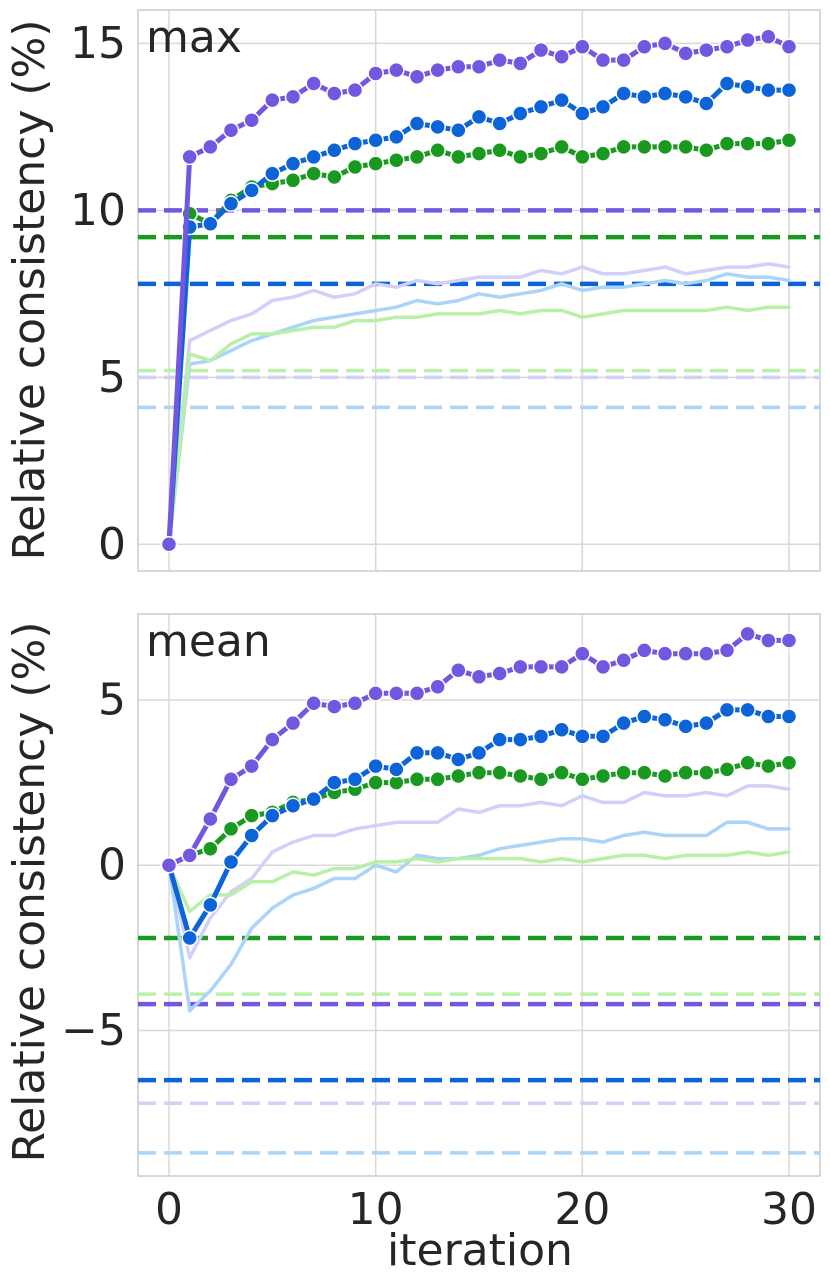 This screenshot has height=1285, width=830. I want to click on panel-title: max, so click(194, 37).